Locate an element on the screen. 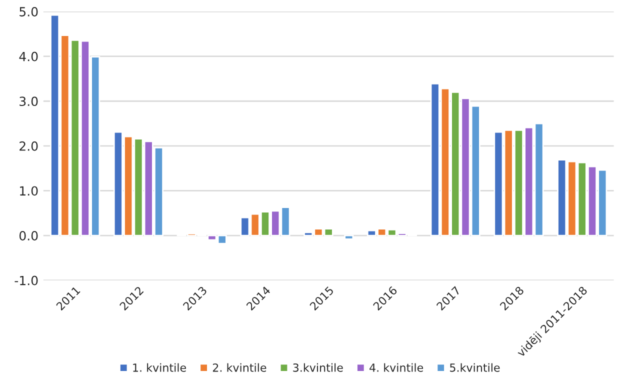 The image size is (620, 384). y-tick-label: 4.0 is located at coordinates (28, 57).